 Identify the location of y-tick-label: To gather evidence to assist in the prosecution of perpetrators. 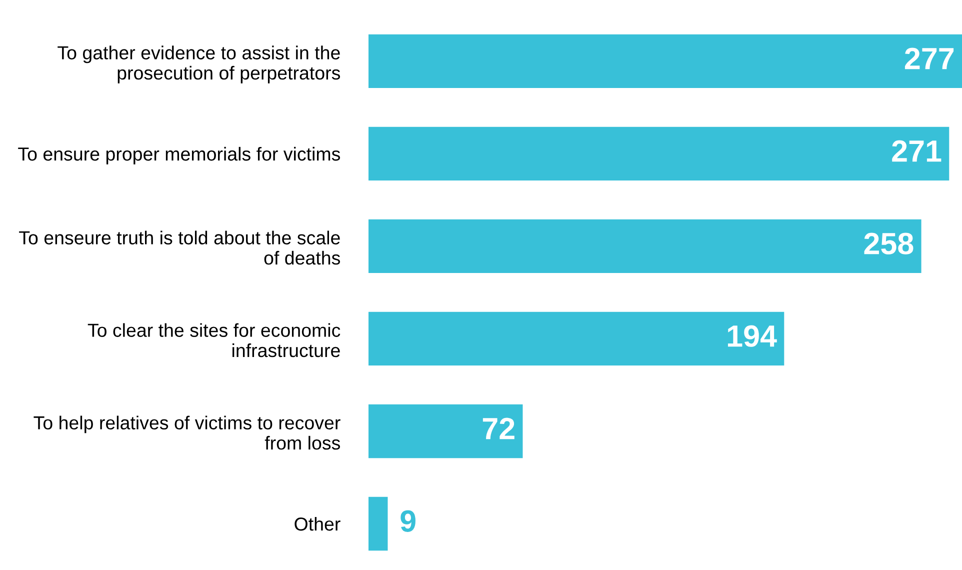
(199, 65).